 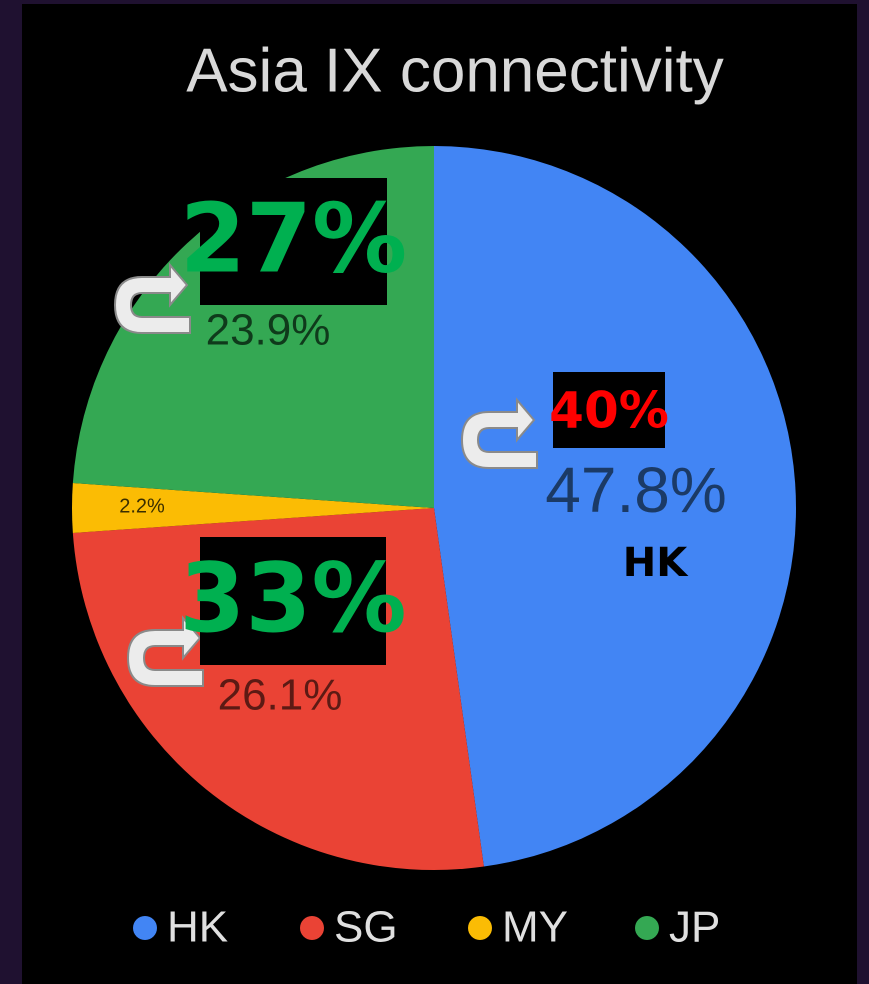 I want to click on value-label: 2.2%, so click(x=142, y=506).